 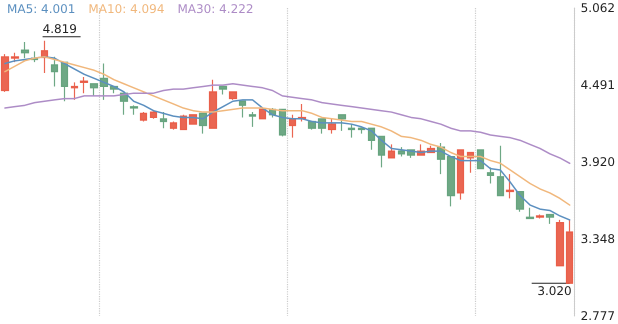 I want to click on text: MA5: 4.001, so click(x=41, y=9).